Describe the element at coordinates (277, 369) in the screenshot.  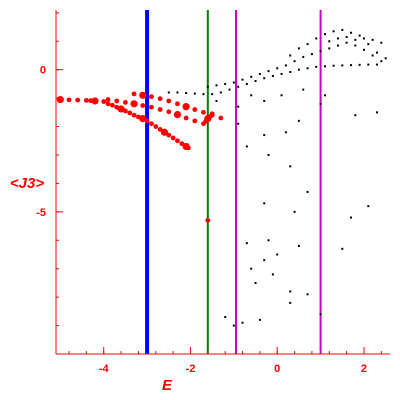
I see `x-tick-label-3: 0` at that location.